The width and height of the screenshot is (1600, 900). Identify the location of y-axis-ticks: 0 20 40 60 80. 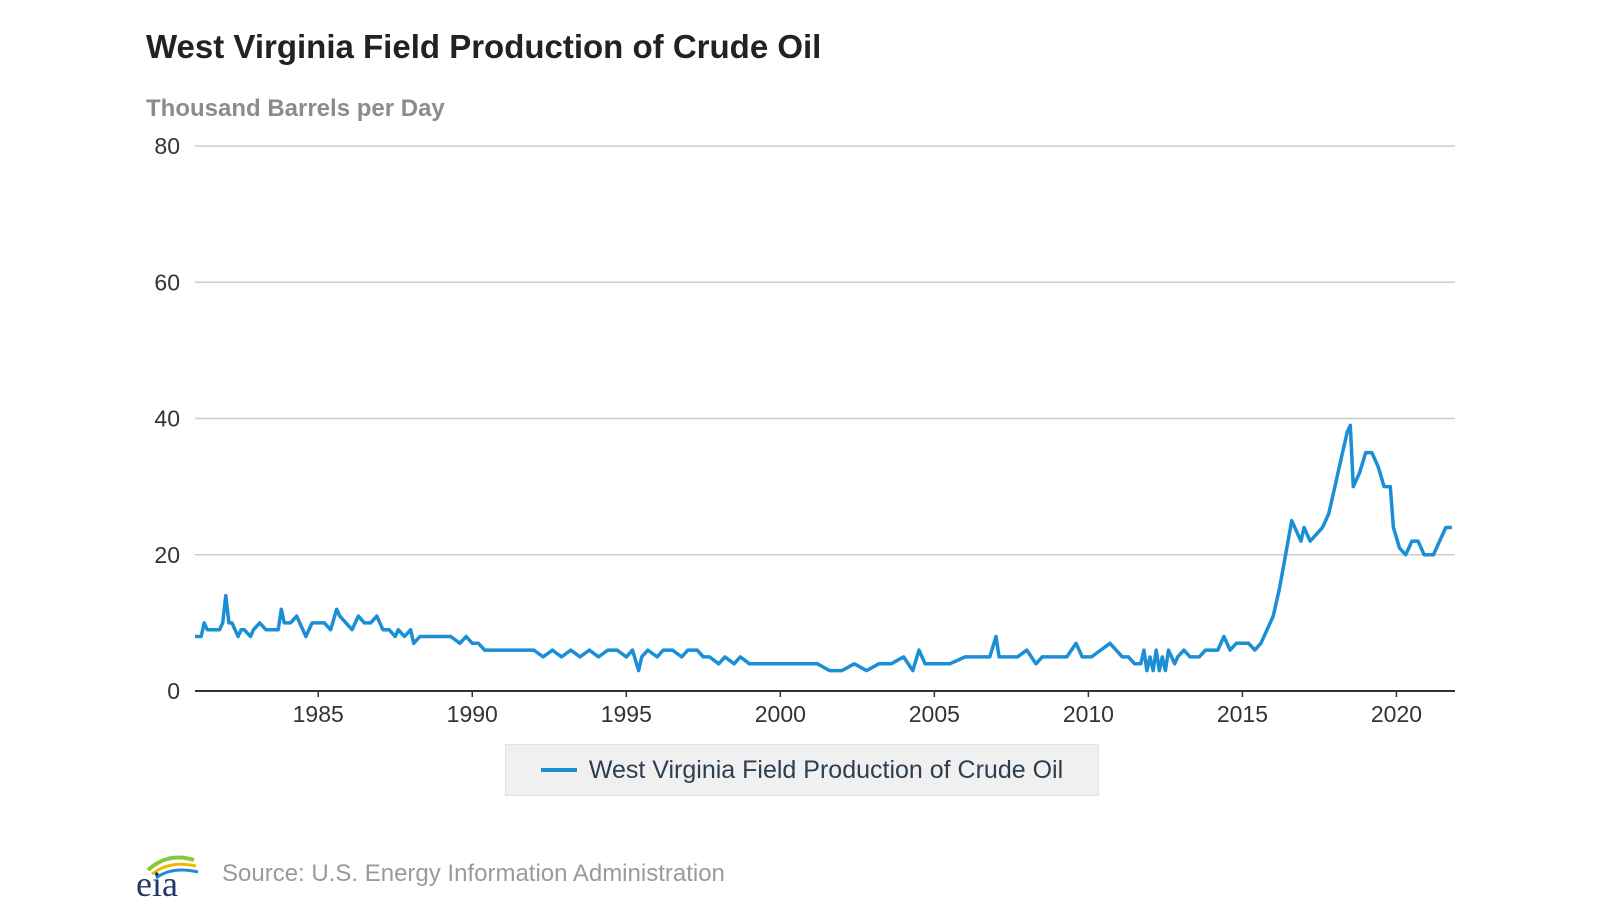
(167, 418).